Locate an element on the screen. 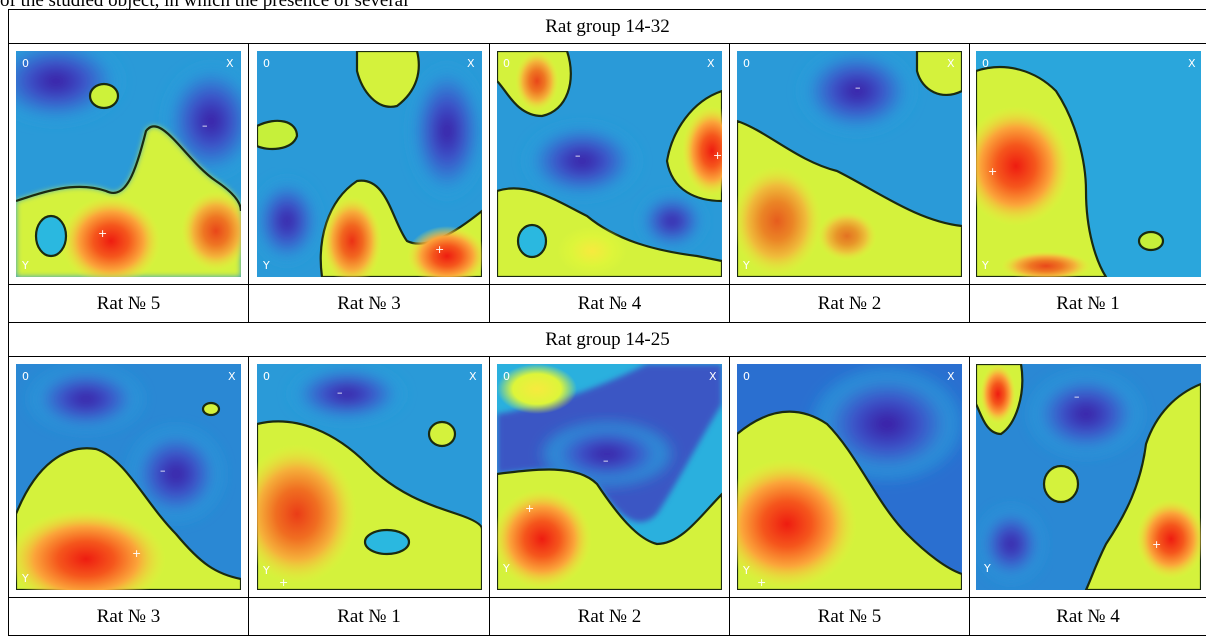 Image resolution: width=1206 pixels, height=642 pixels. group-title: Rat group 14-25 is located at coordinates (607, 339).